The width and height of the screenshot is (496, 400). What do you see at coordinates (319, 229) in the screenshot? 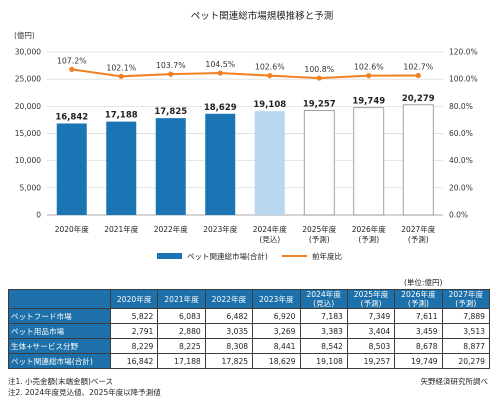
I see `x-tick-label: 2025年度` at bounding box center [319, 229].